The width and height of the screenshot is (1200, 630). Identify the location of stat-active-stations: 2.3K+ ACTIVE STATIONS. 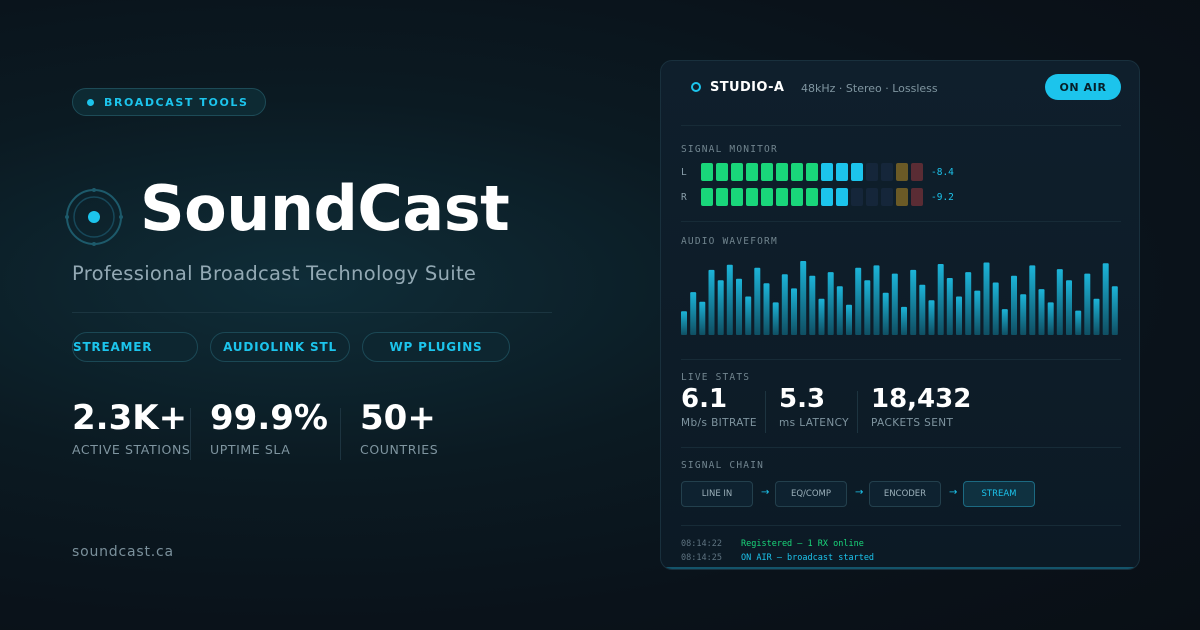
(131, 427).